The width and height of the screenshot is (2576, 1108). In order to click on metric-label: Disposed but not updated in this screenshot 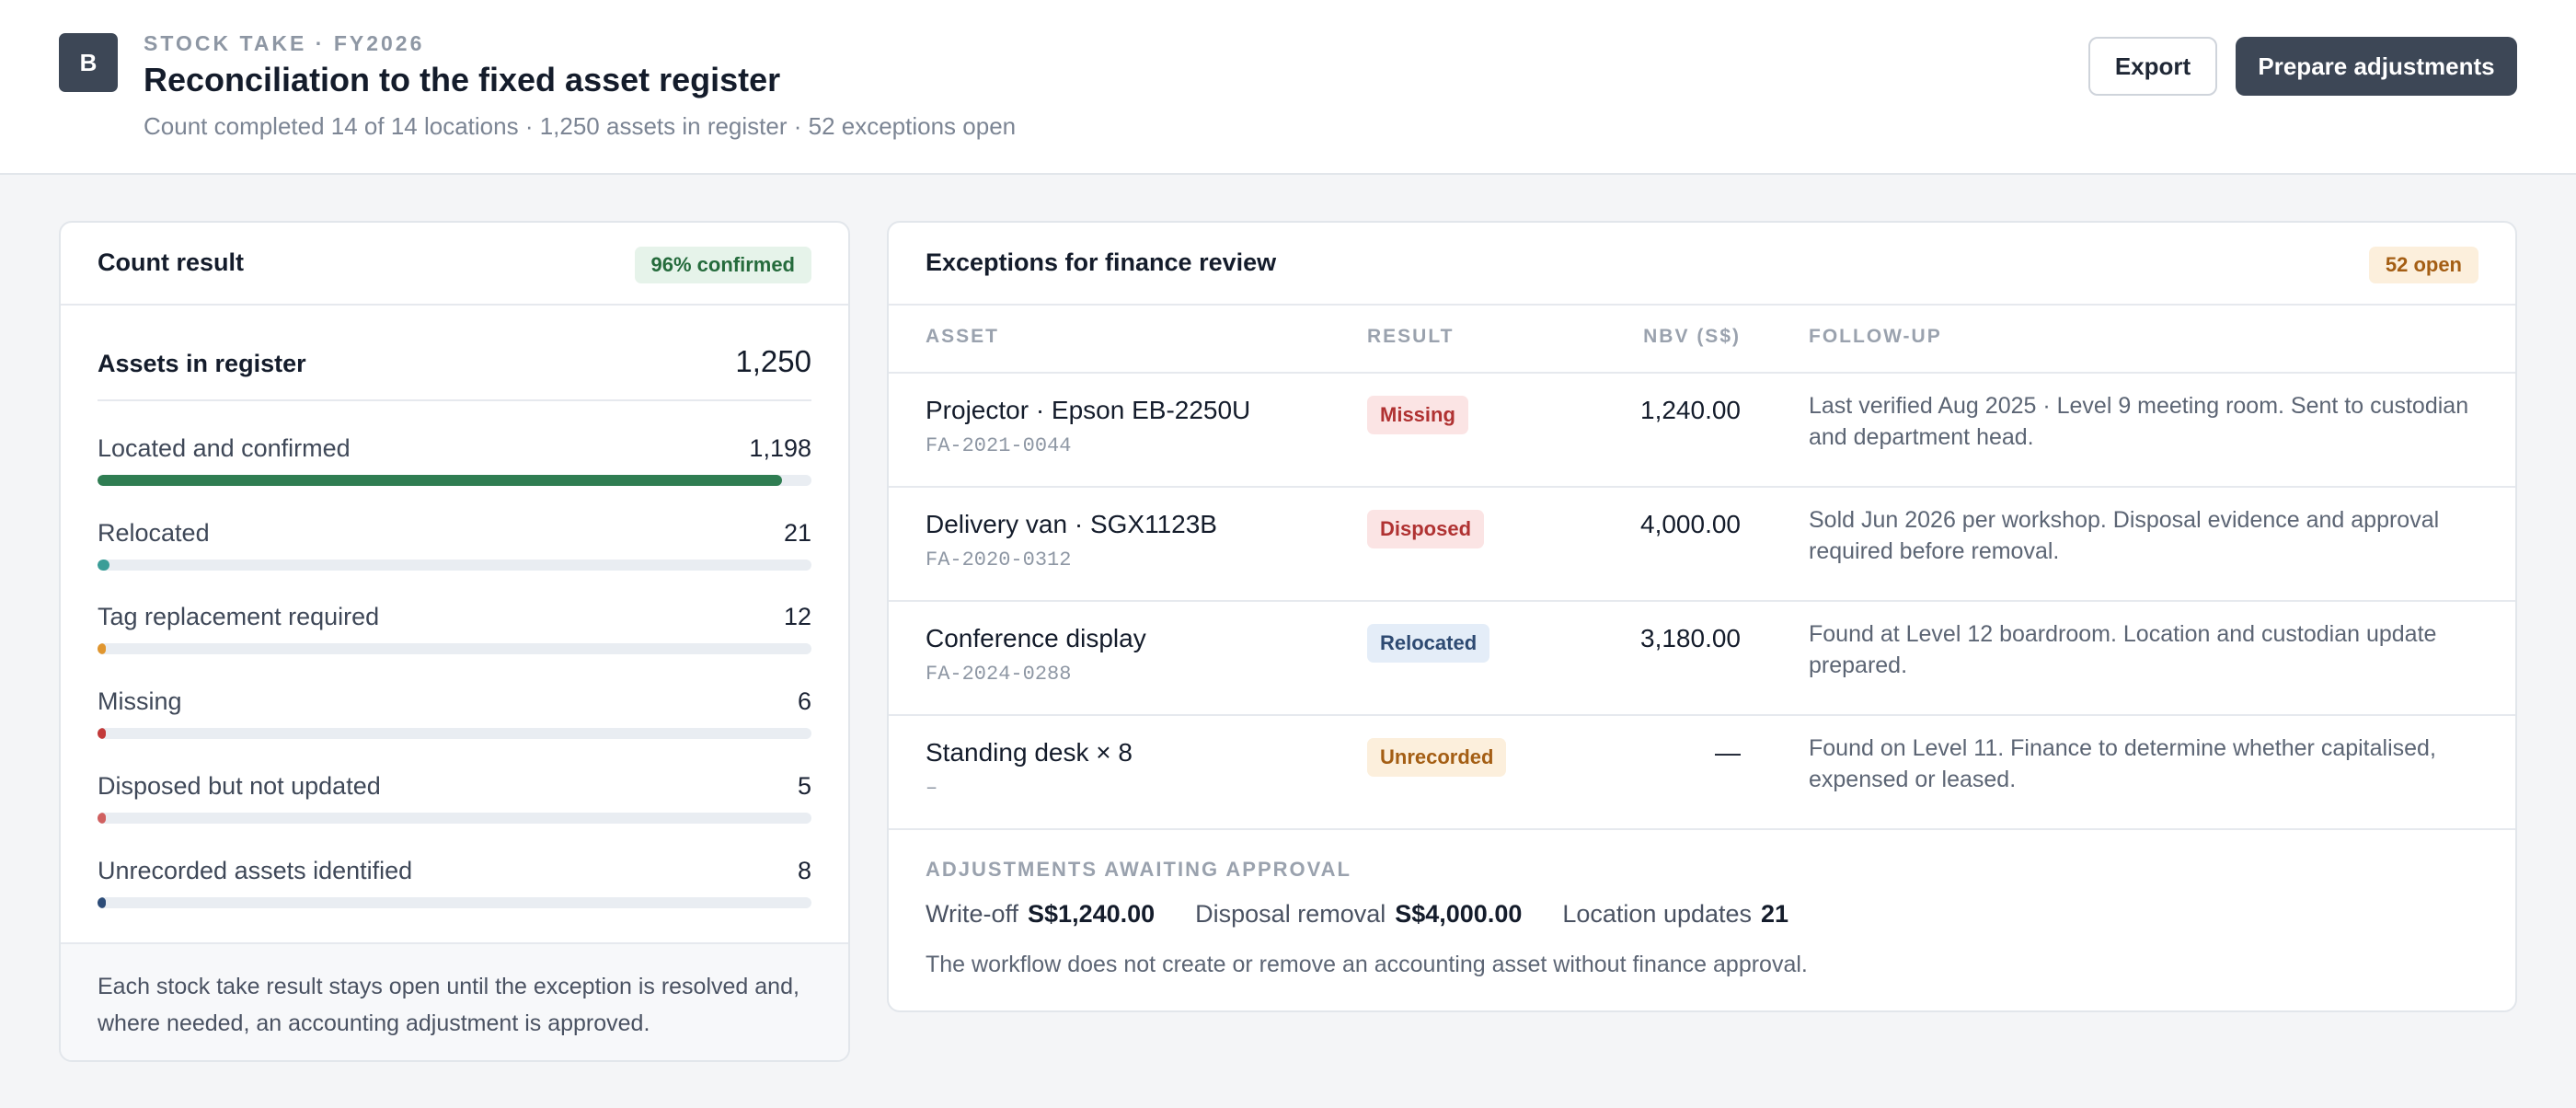, I will do `click(240, 786)`.